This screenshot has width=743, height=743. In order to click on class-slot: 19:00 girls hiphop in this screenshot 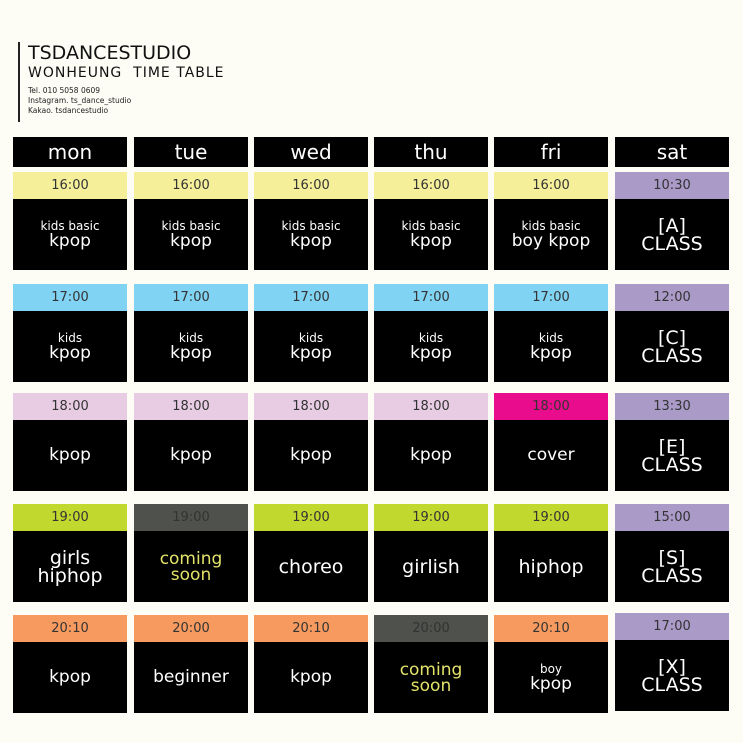, I will do `click(70, 553)`.